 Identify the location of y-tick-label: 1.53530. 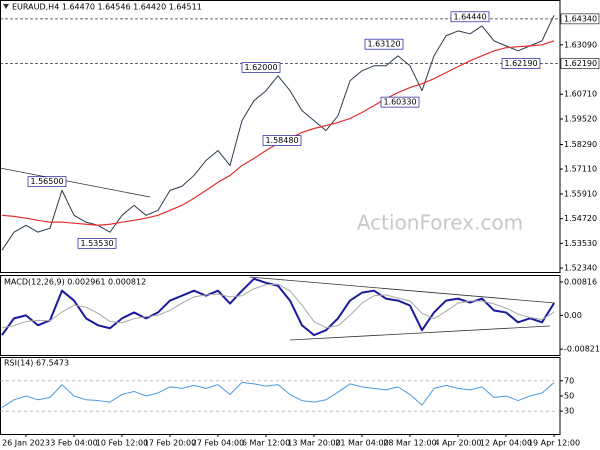
(580, 243).